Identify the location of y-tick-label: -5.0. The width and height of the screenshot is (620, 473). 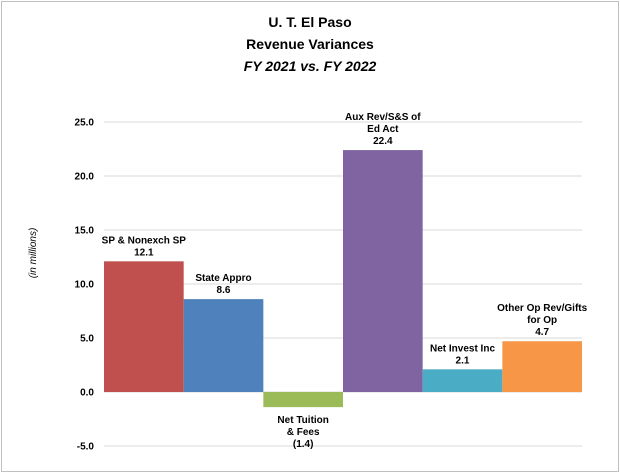
(86, 447).